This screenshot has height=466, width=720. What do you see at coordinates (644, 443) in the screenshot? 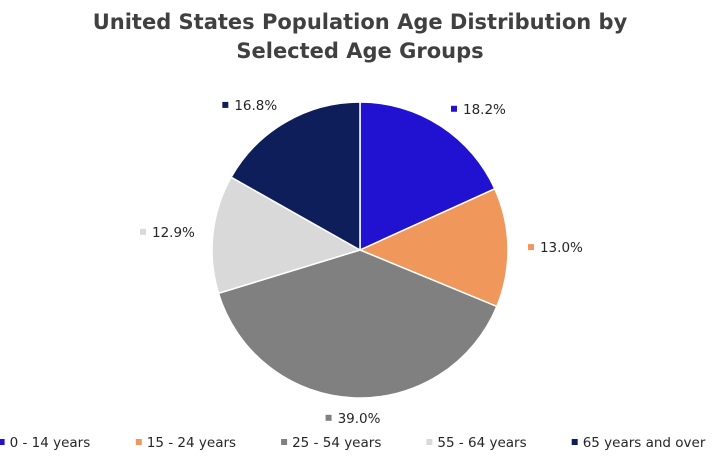
I see `legend-label: 65 years and over` at bounding box center [644, 443].